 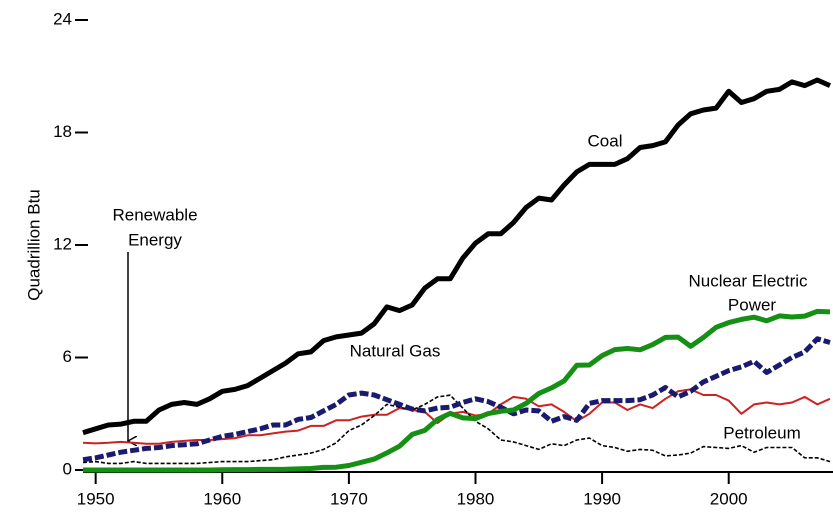 I want to click on y-tick-label: 0, so click(x=67, y=468).